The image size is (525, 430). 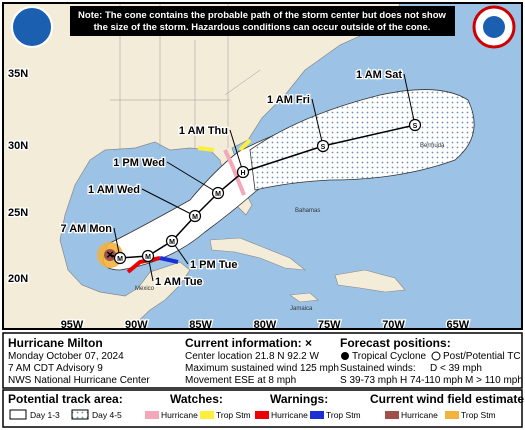 I want to click on track-letter: H, so click(x=242, y=173).